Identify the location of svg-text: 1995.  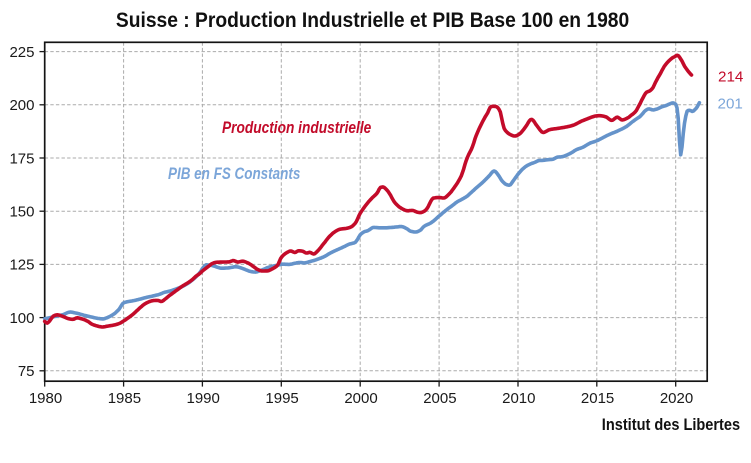
(281, 398).